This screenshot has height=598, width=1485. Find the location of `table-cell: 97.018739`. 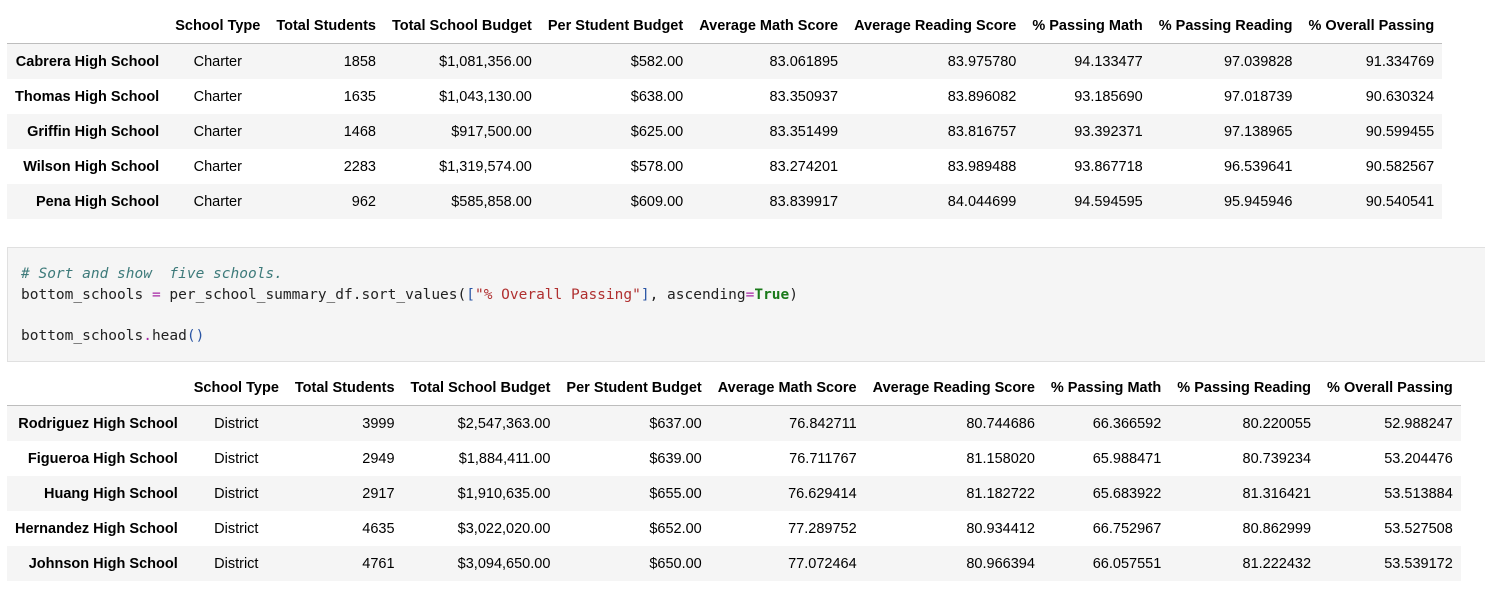

table-cell: 97.018739 is located at coordinates (1258, 96).